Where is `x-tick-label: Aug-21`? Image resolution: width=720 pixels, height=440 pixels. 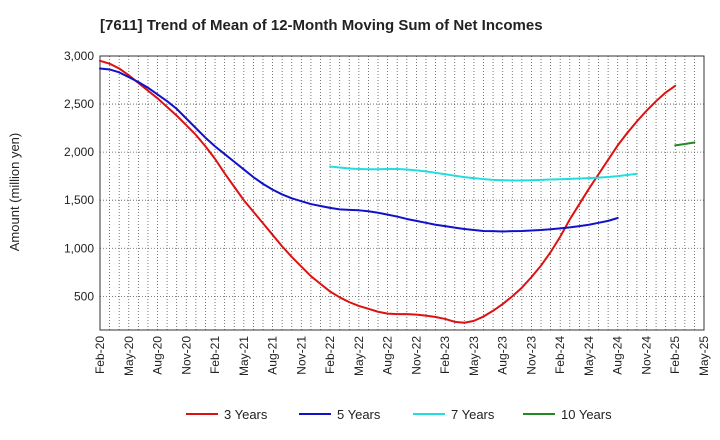 x-tick-label: Aug-21 is located at coordinates (273, 355).